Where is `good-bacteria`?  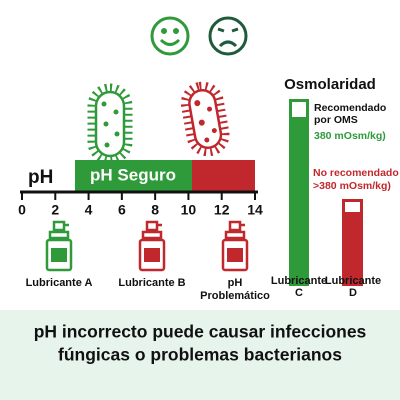 good-bacteria is located at coordinates (110, 124).